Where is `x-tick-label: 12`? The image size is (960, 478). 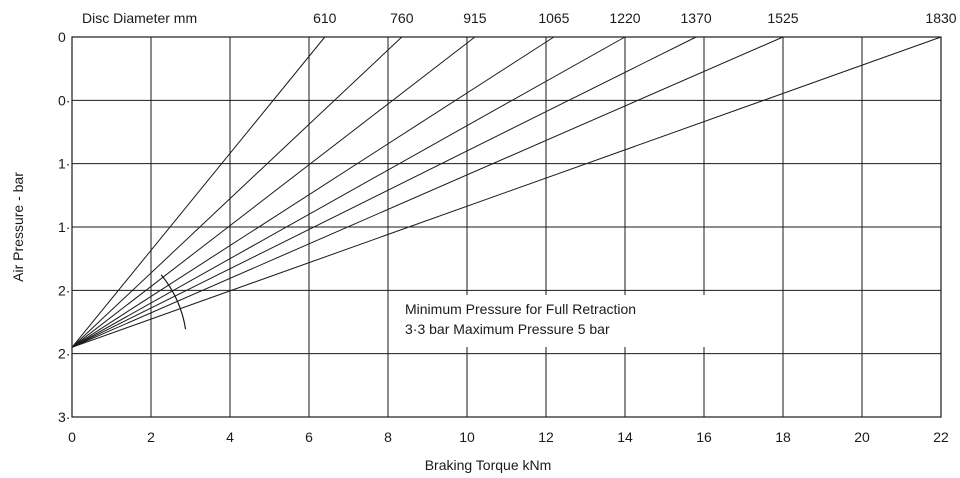 x-tick-label: 12 is located at coordinates (546, 437).